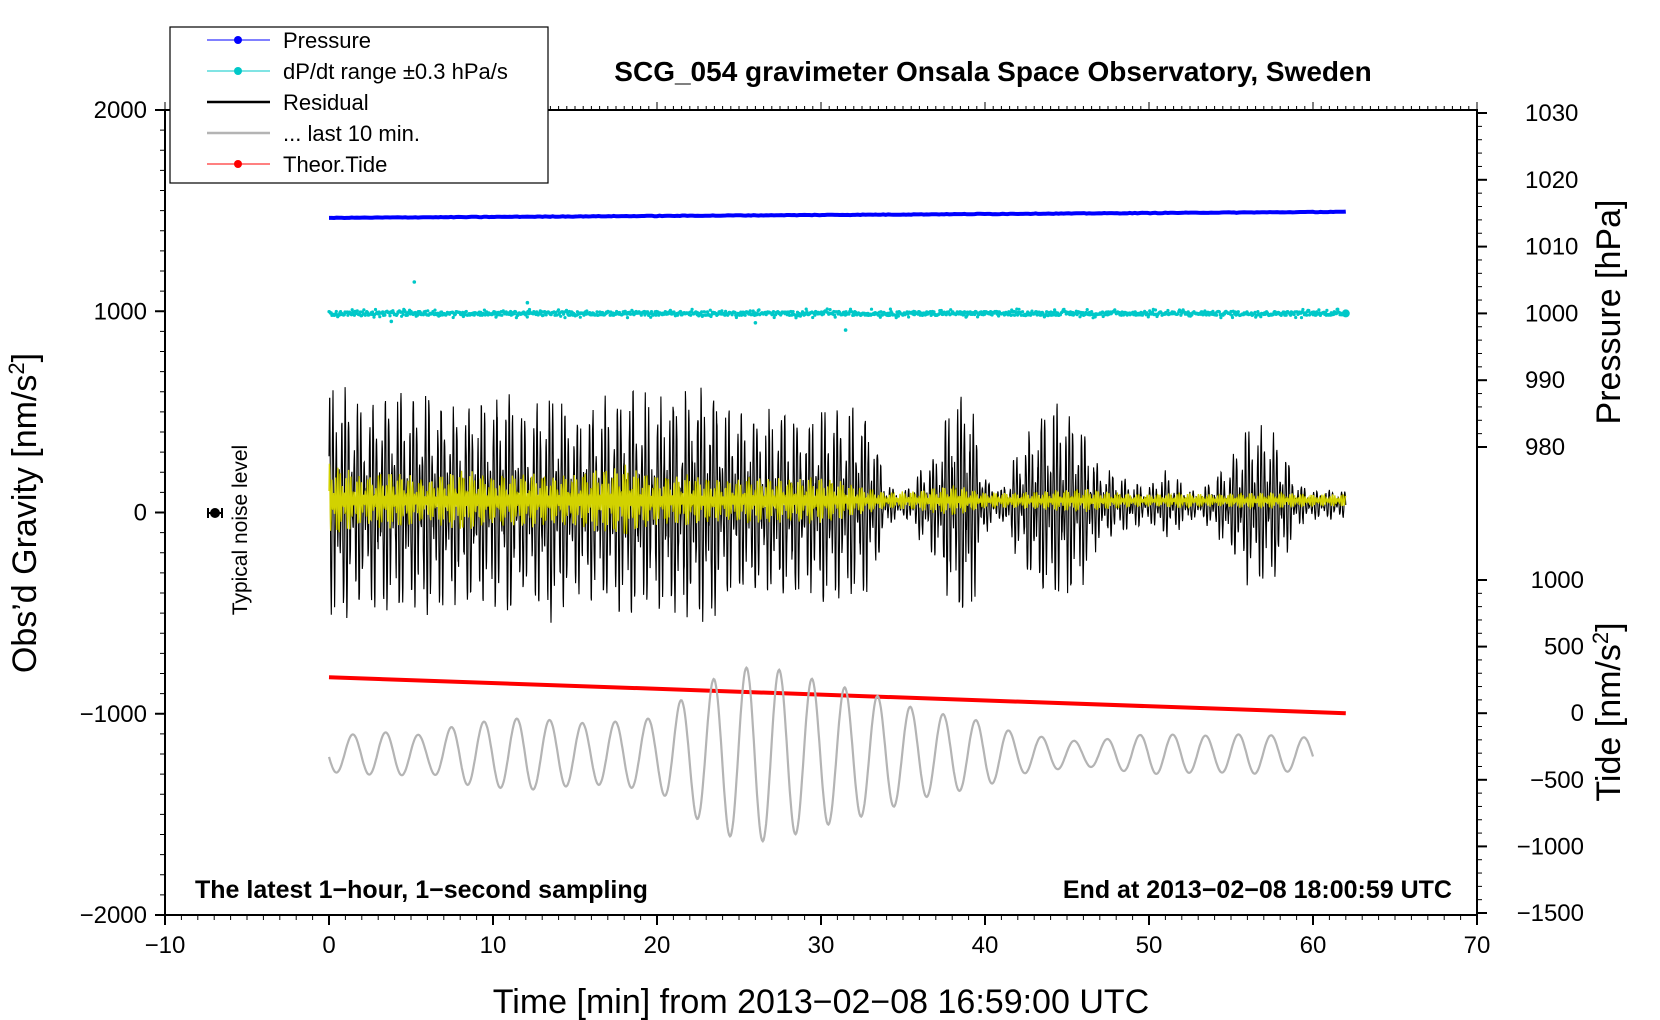  I want to click on dpdt-series, so click(838, 306).